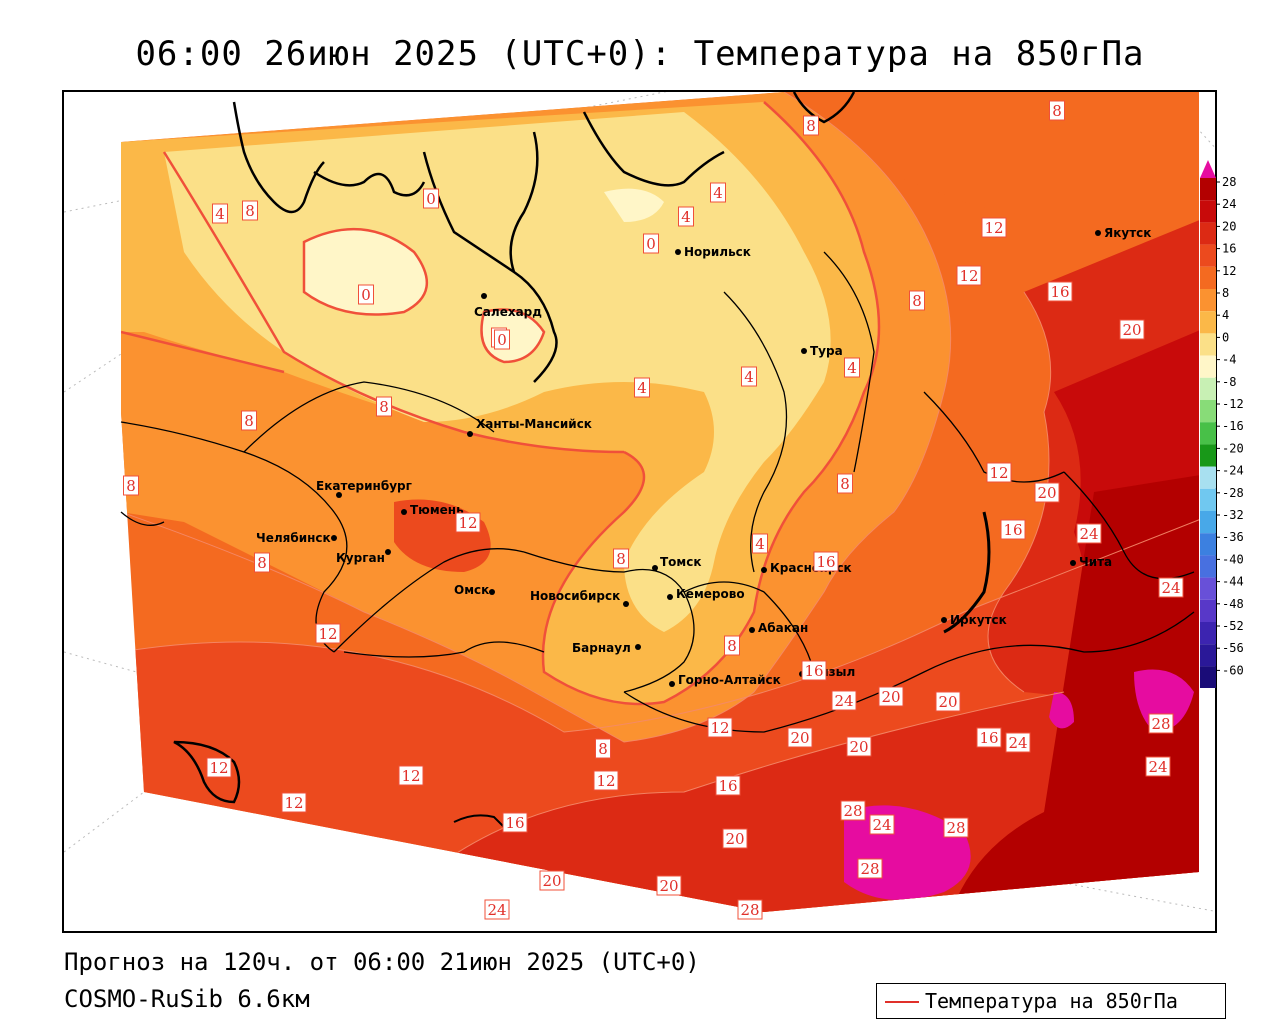 The height and width of the screenshot is (1024, 1280). Describe the element at coordinates (1233, 626) in the screenshot. I see `scale-tick-label: -52` at that location.